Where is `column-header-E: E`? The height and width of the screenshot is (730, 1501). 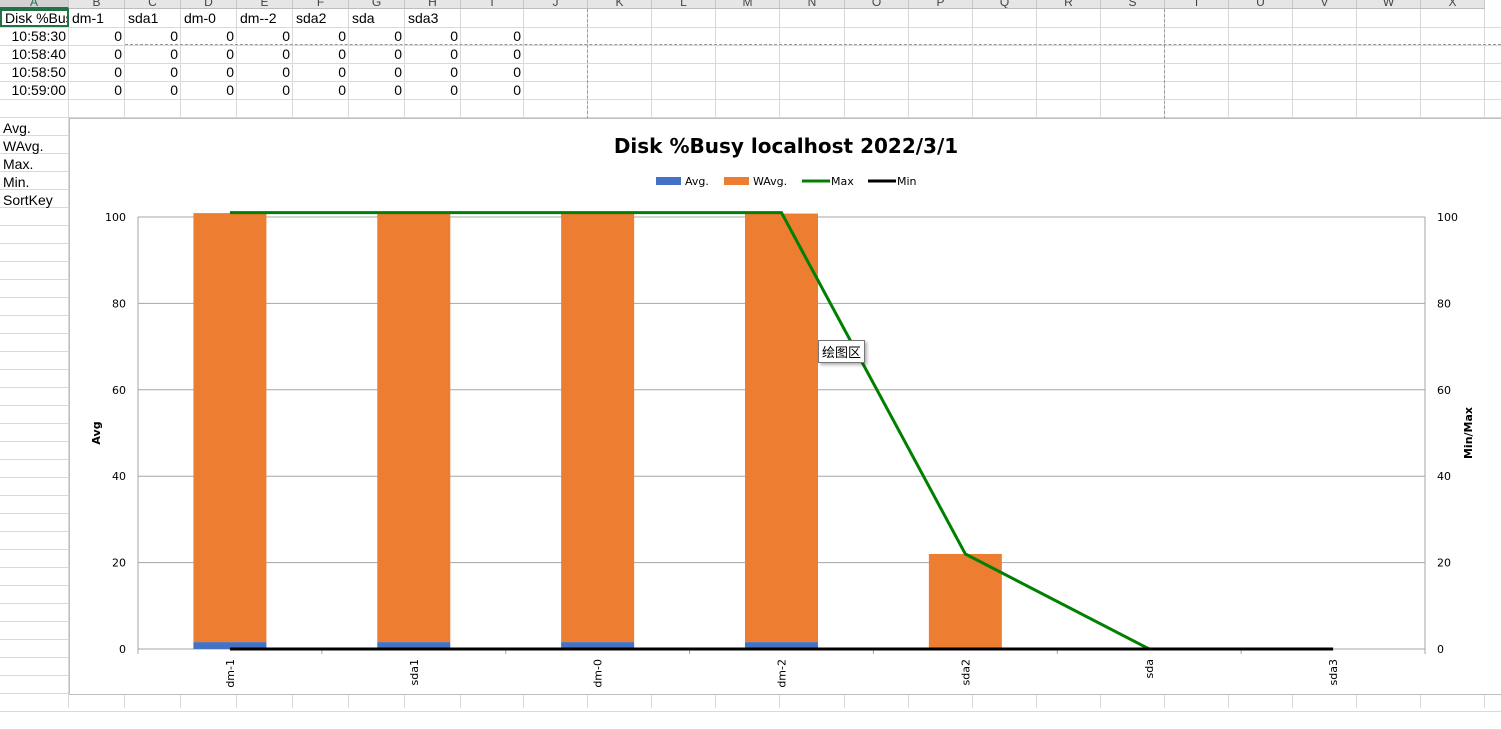 column-header-E: E is located at coordinates (265, 4).